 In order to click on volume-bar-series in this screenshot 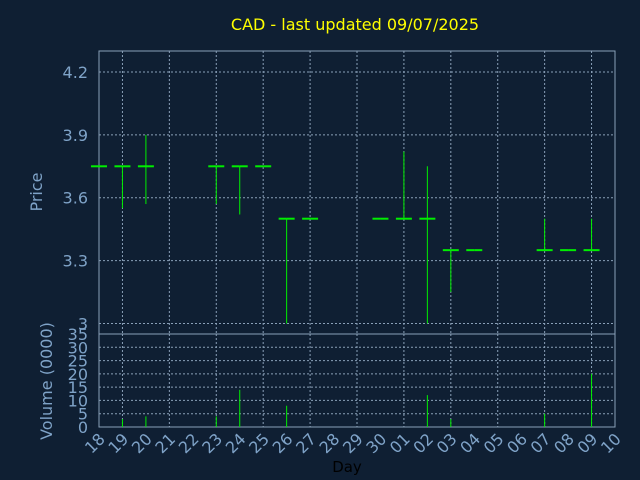, I will do `click(357, 400)`.